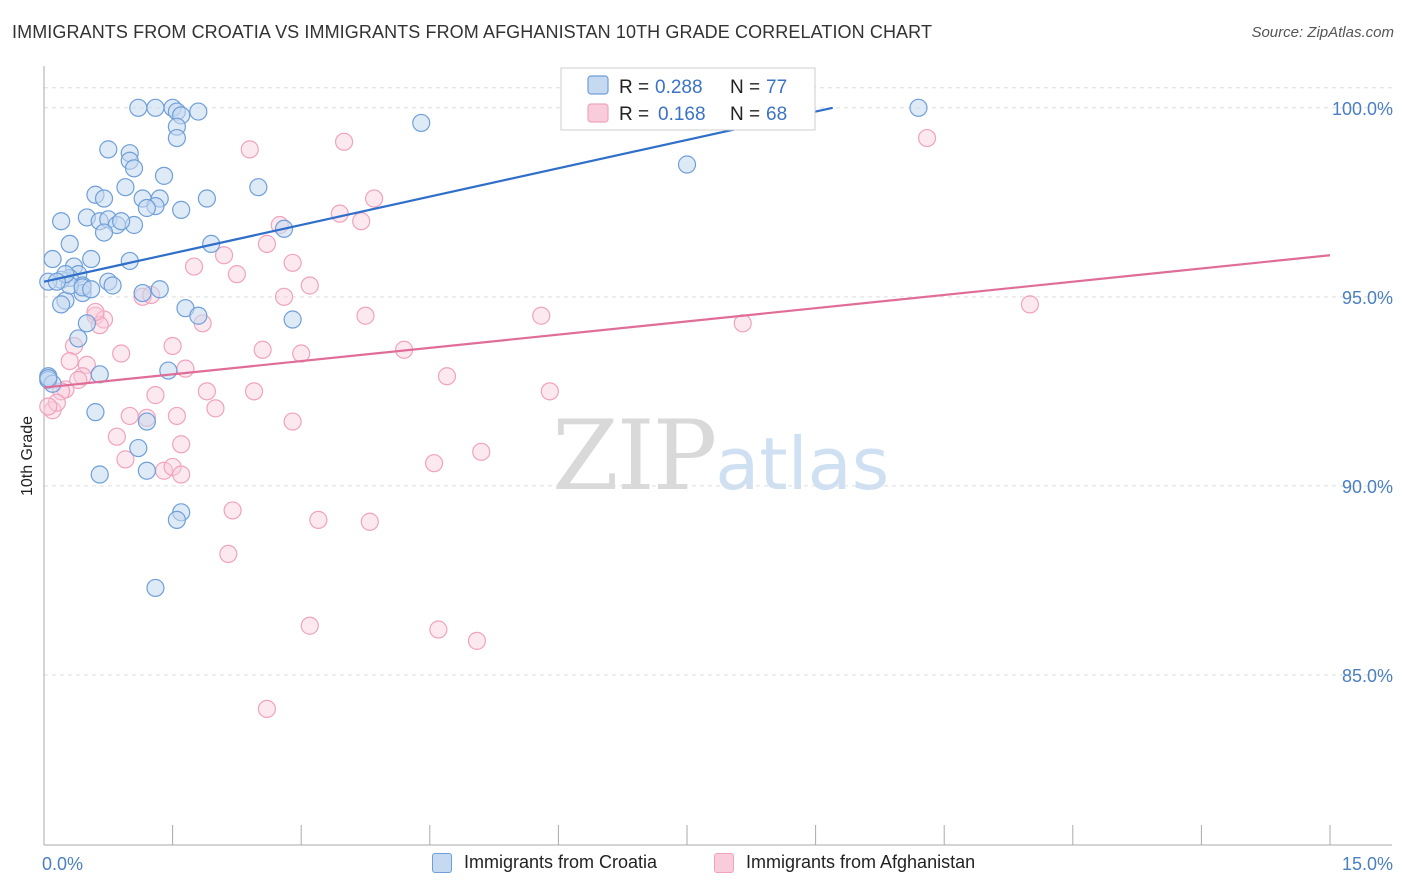  Describe the element at coordinates (62, 864) in the screenshot. I see `x-tick-label-min: 0.0%` at that location.